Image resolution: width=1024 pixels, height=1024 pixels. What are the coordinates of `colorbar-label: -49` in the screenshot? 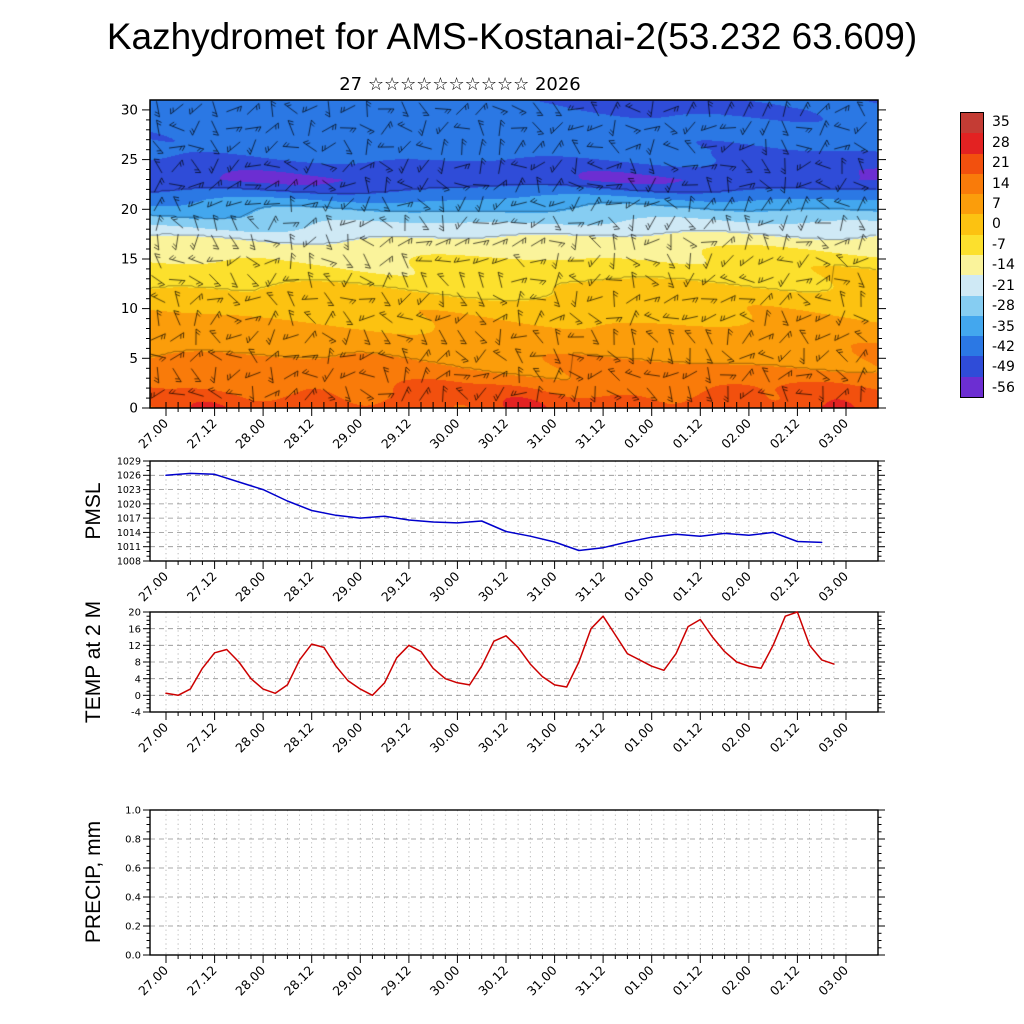 It's located at (1003, 367).